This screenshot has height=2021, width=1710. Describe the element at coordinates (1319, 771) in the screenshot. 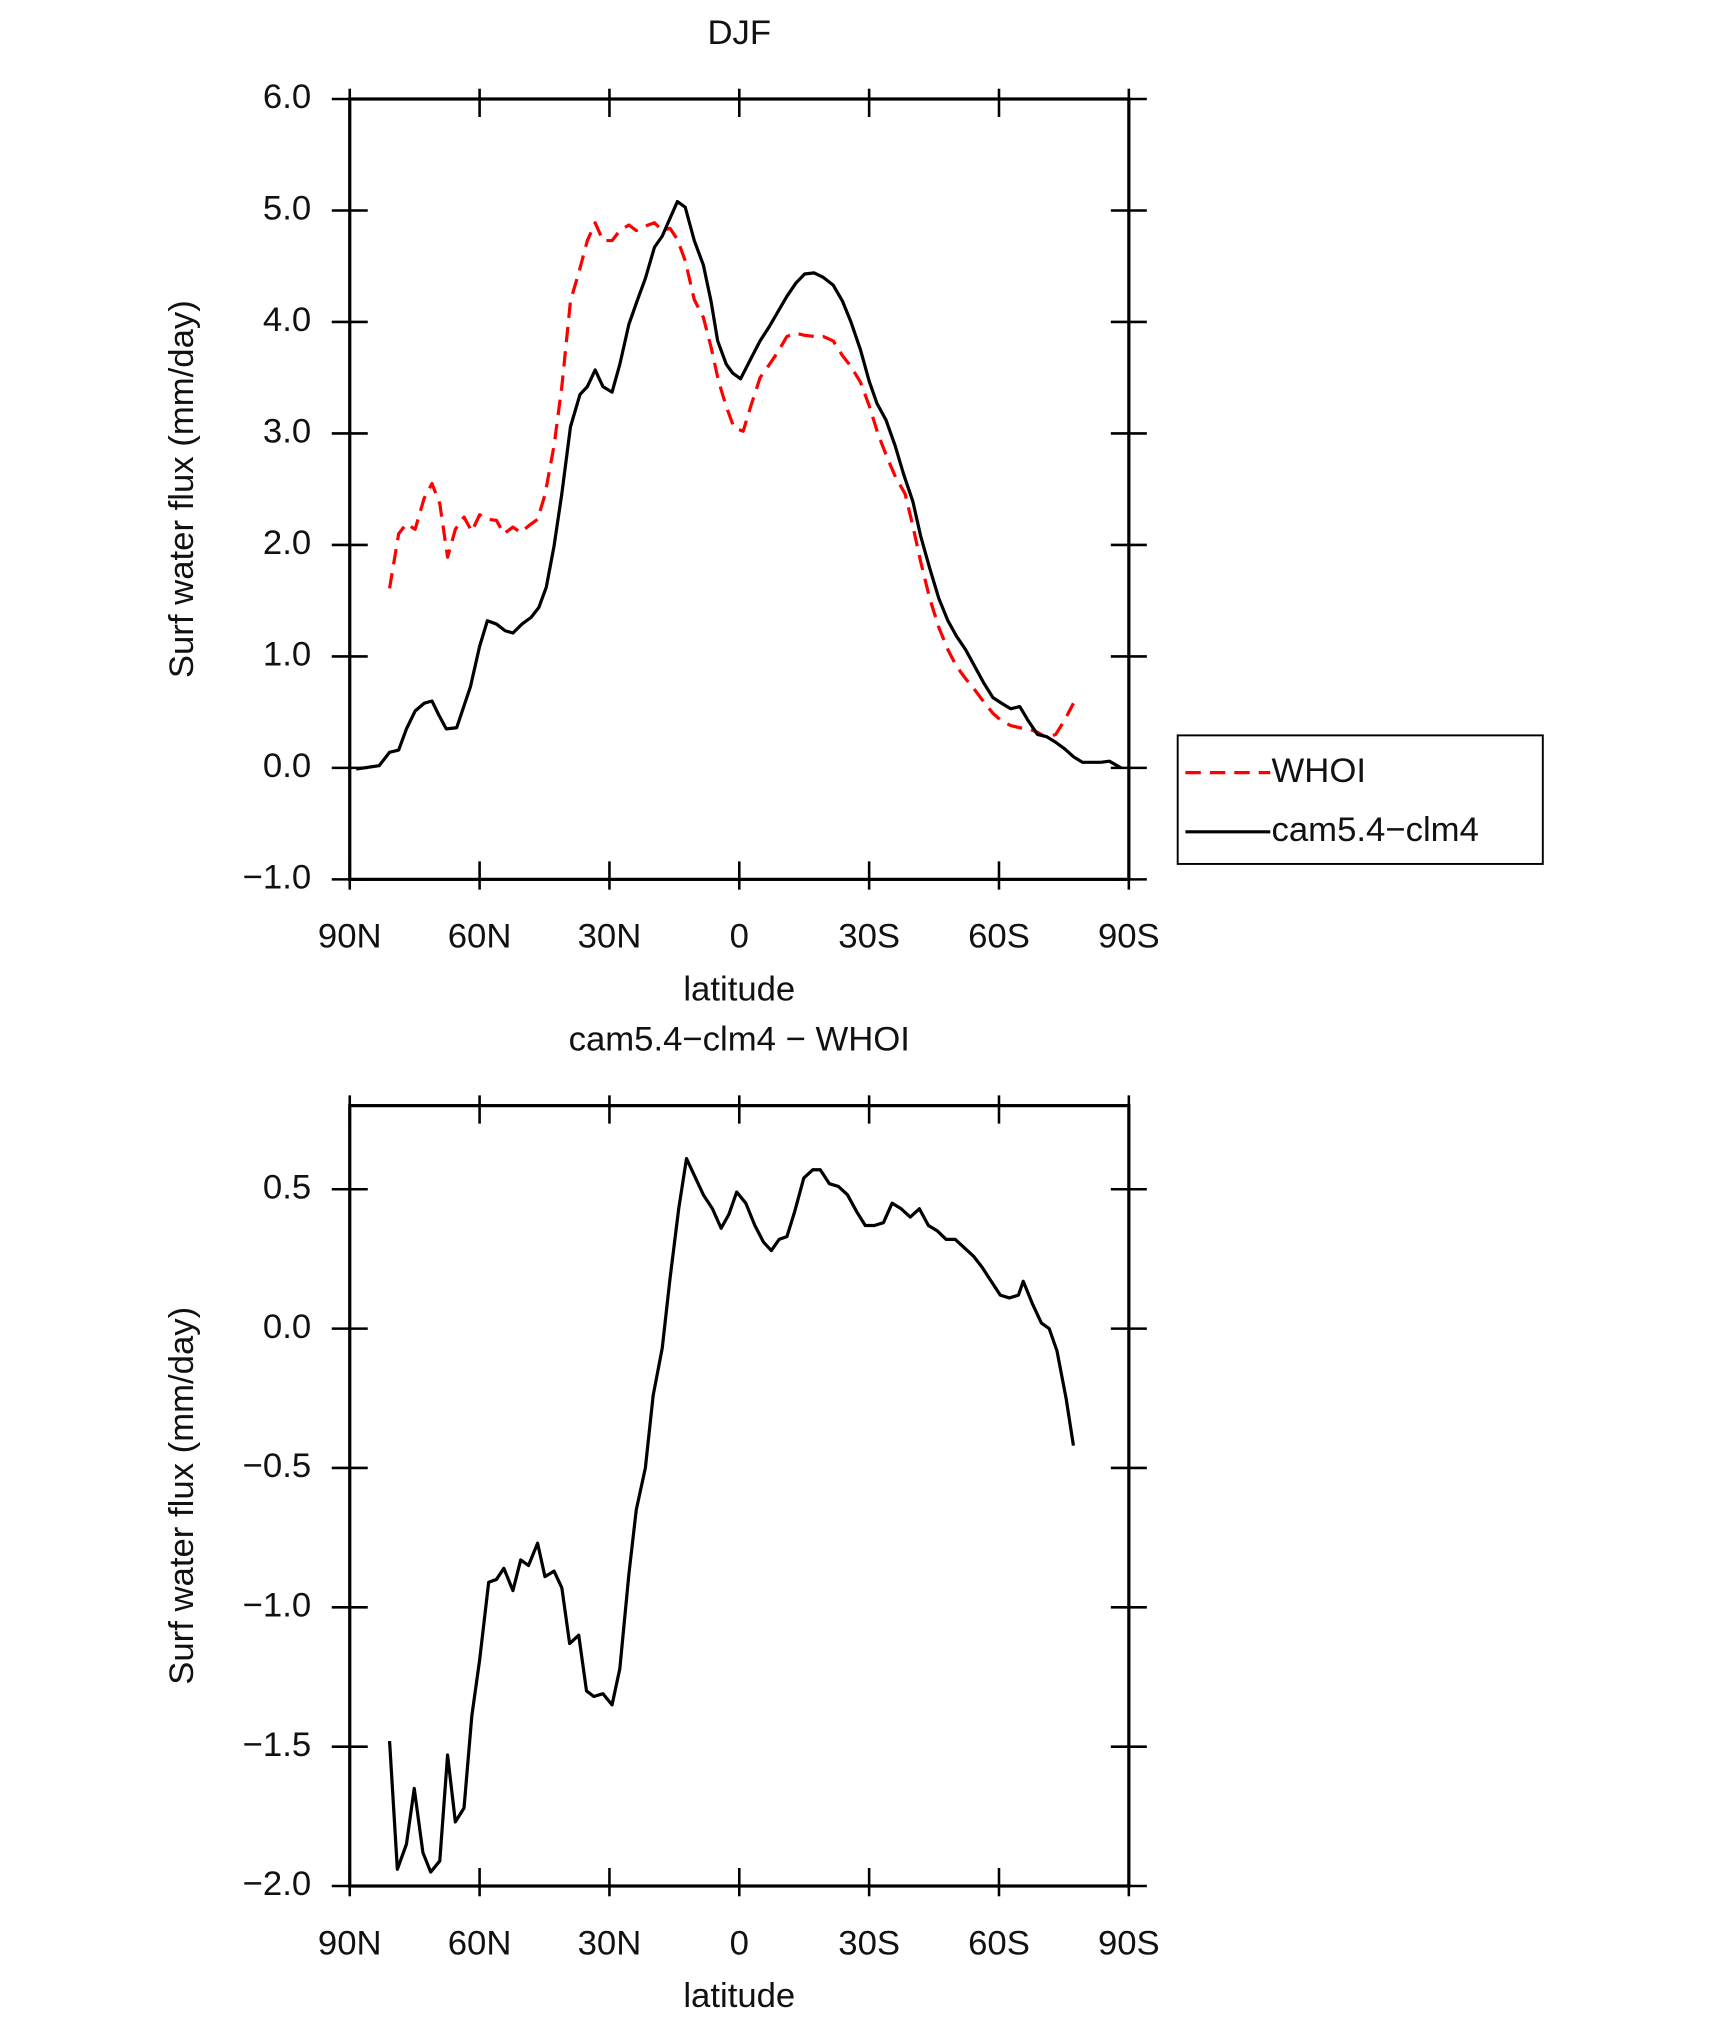

I see `legend-label: WHOI` at that location.